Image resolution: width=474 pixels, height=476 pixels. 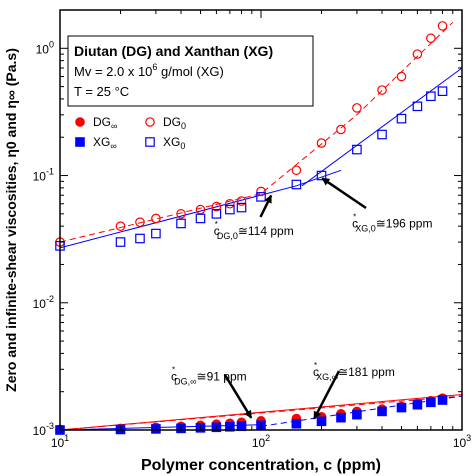 What do you see at coordinates (261, 465) in the screenshot?
I see `x-axis-label: Polymer concentration, c (ppm)` at bounding box center [261, 465].